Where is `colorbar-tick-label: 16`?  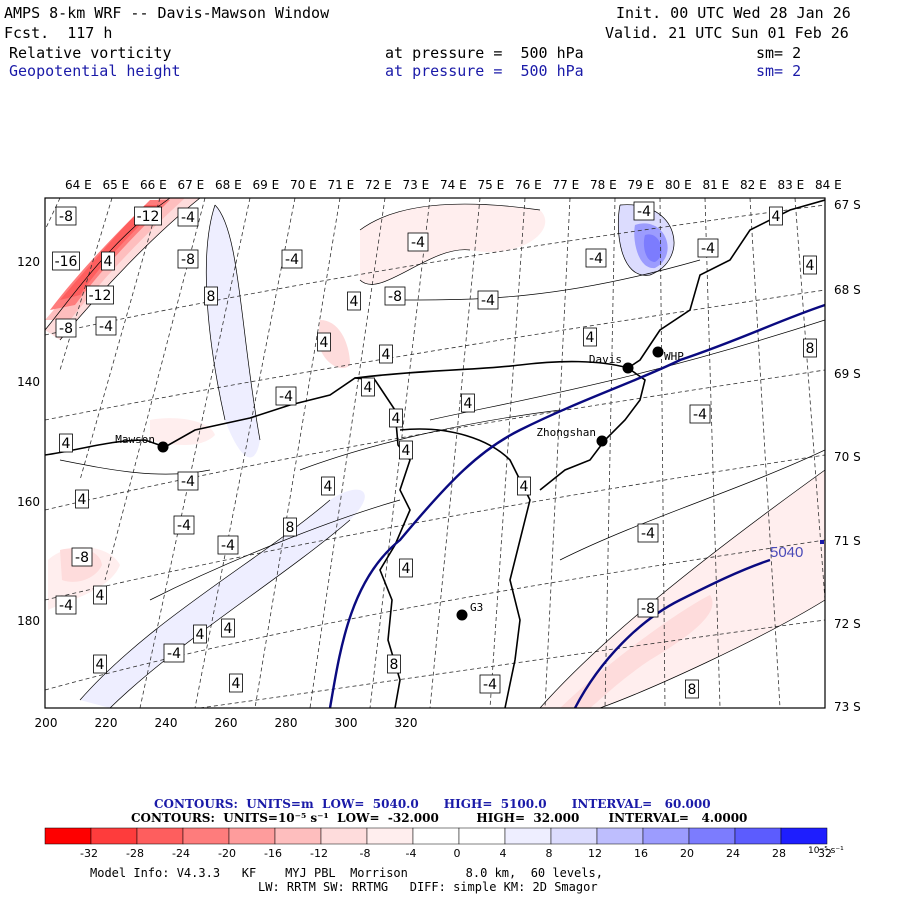 colorbar-tick-label: 16 is located at coordinates (641, 853).